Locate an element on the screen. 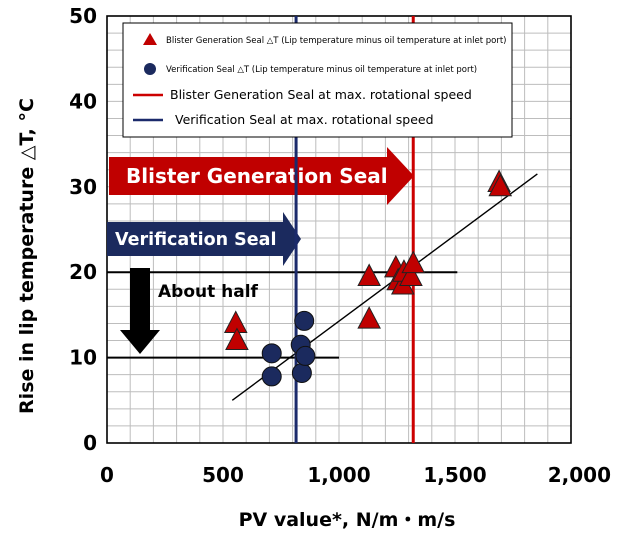  blister-arrow: Blister Generation Seal is located at coordinates (261, 176).